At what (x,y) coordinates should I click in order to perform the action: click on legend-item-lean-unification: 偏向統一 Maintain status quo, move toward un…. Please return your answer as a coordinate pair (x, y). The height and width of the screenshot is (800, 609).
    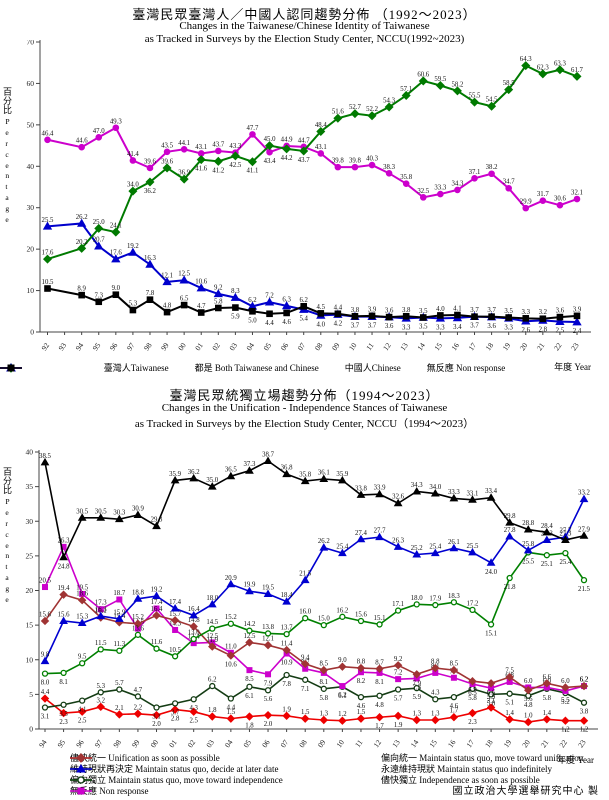
    Looking at the image, I should click on (326, 757).